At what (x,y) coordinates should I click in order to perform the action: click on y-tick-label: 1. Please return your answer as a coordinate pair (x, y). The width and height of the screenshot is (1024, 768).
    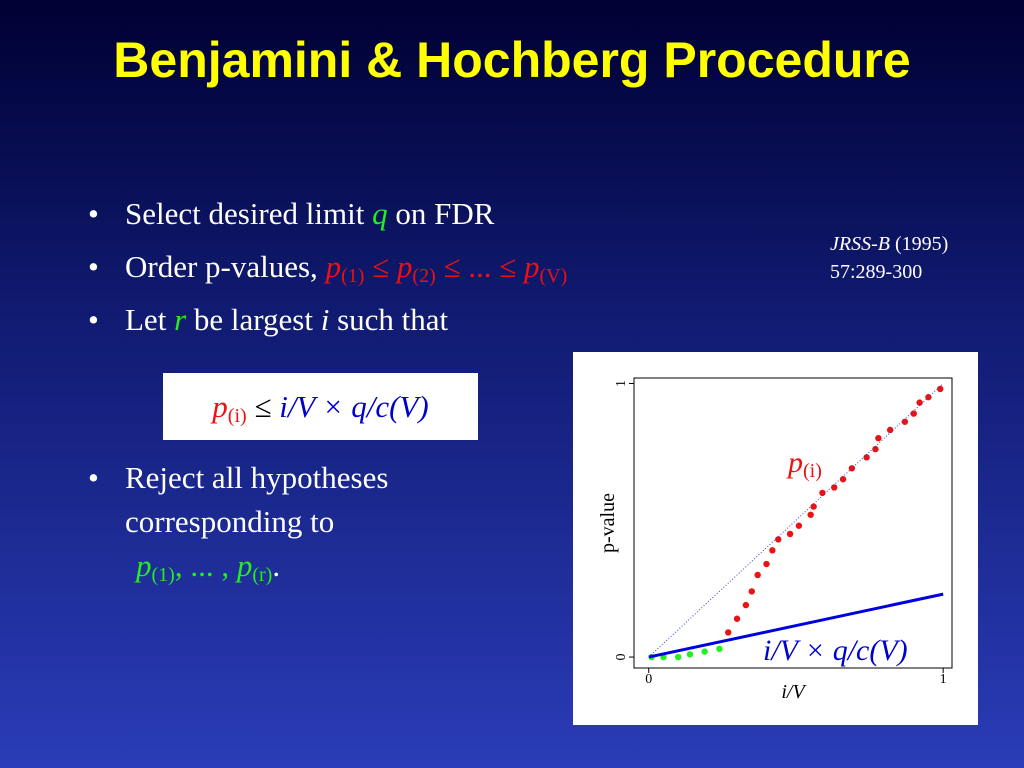
    Looking at the image, I should click on (621, 383).